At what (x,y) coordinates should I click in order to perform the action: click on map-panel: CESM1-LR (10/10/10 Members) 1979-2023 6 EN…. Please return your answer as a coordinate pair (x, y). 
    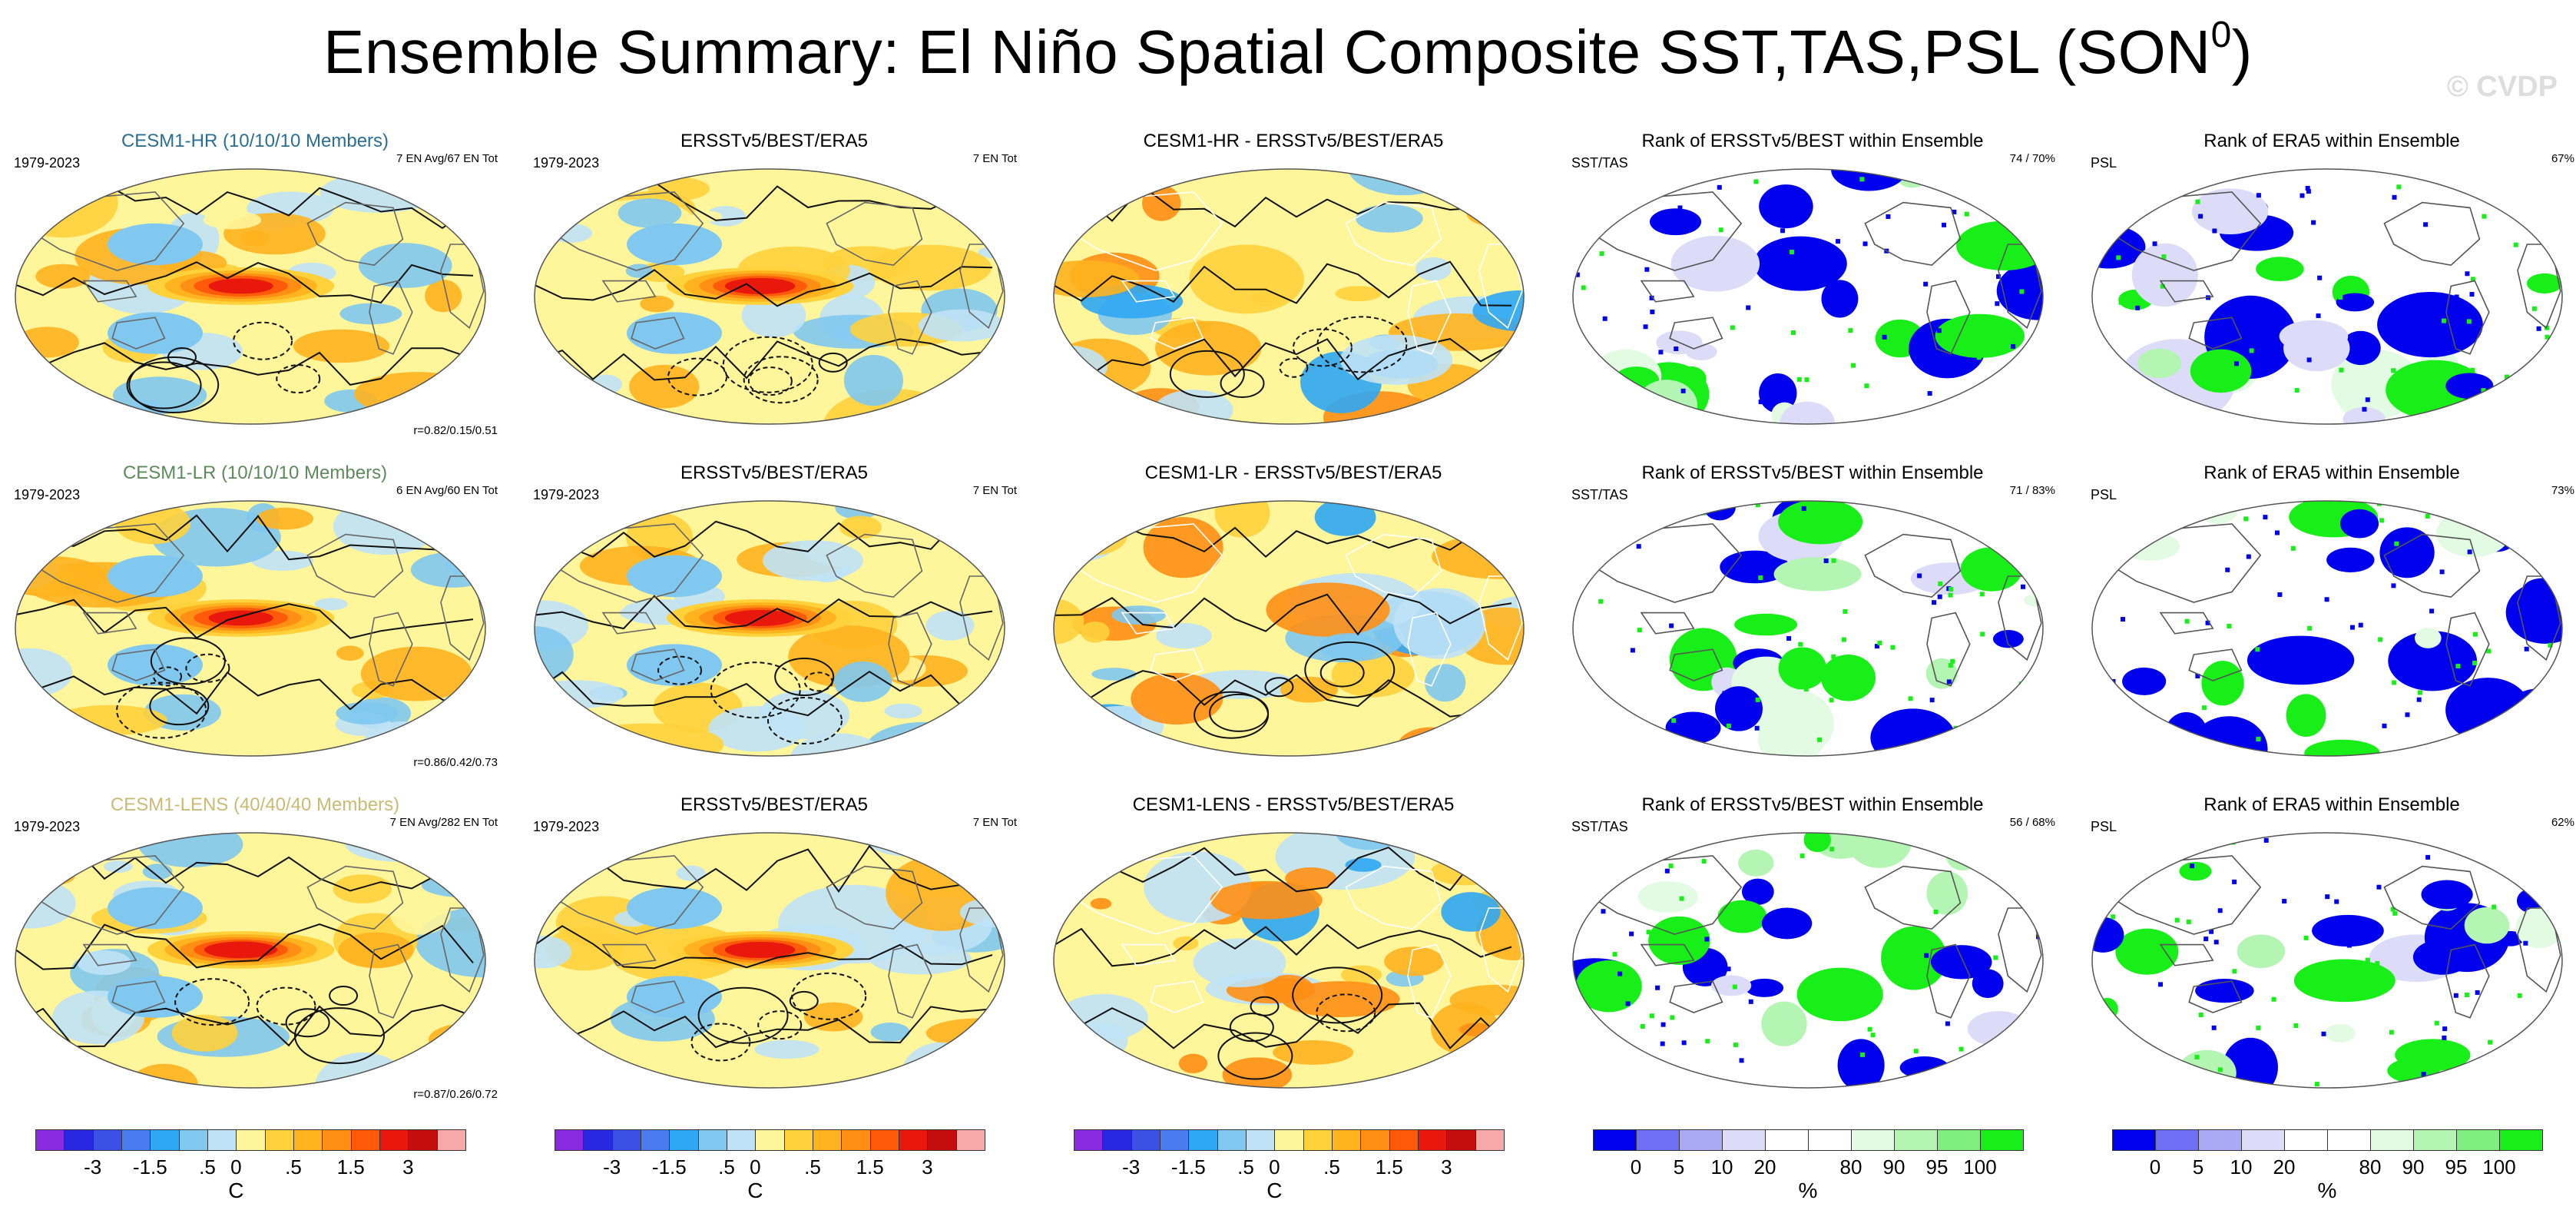
    Looking at the image, I should click on (255, 623).